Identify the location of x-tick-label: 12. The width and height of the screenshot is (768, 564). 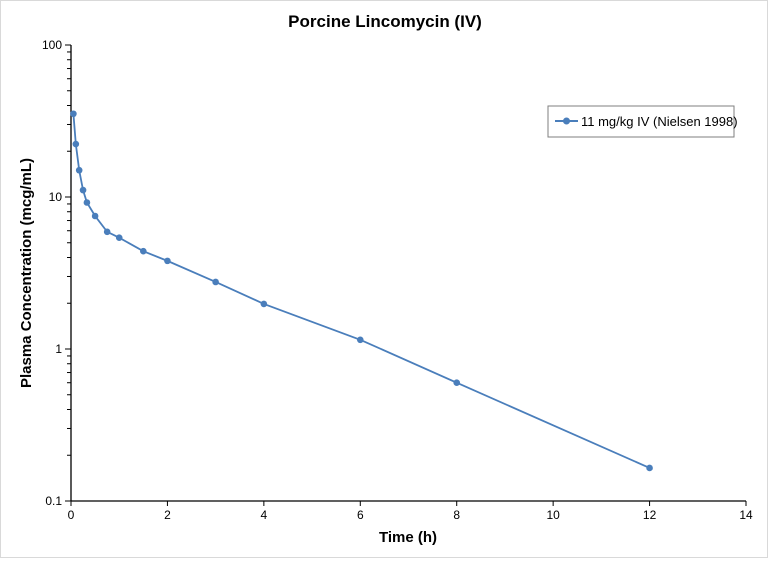
(650, 515).